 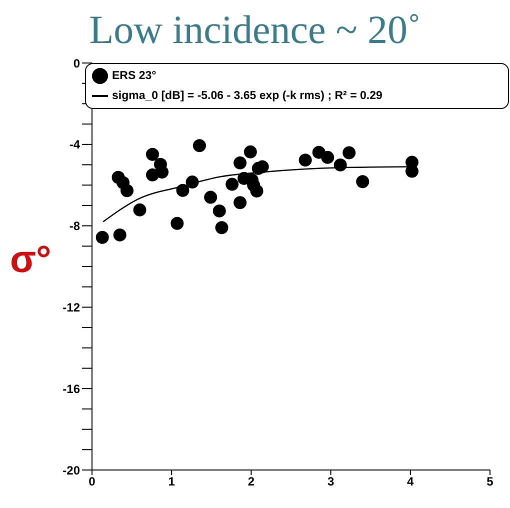 I want to click on y-axis-title: σ°, so click(x=31, y=260).